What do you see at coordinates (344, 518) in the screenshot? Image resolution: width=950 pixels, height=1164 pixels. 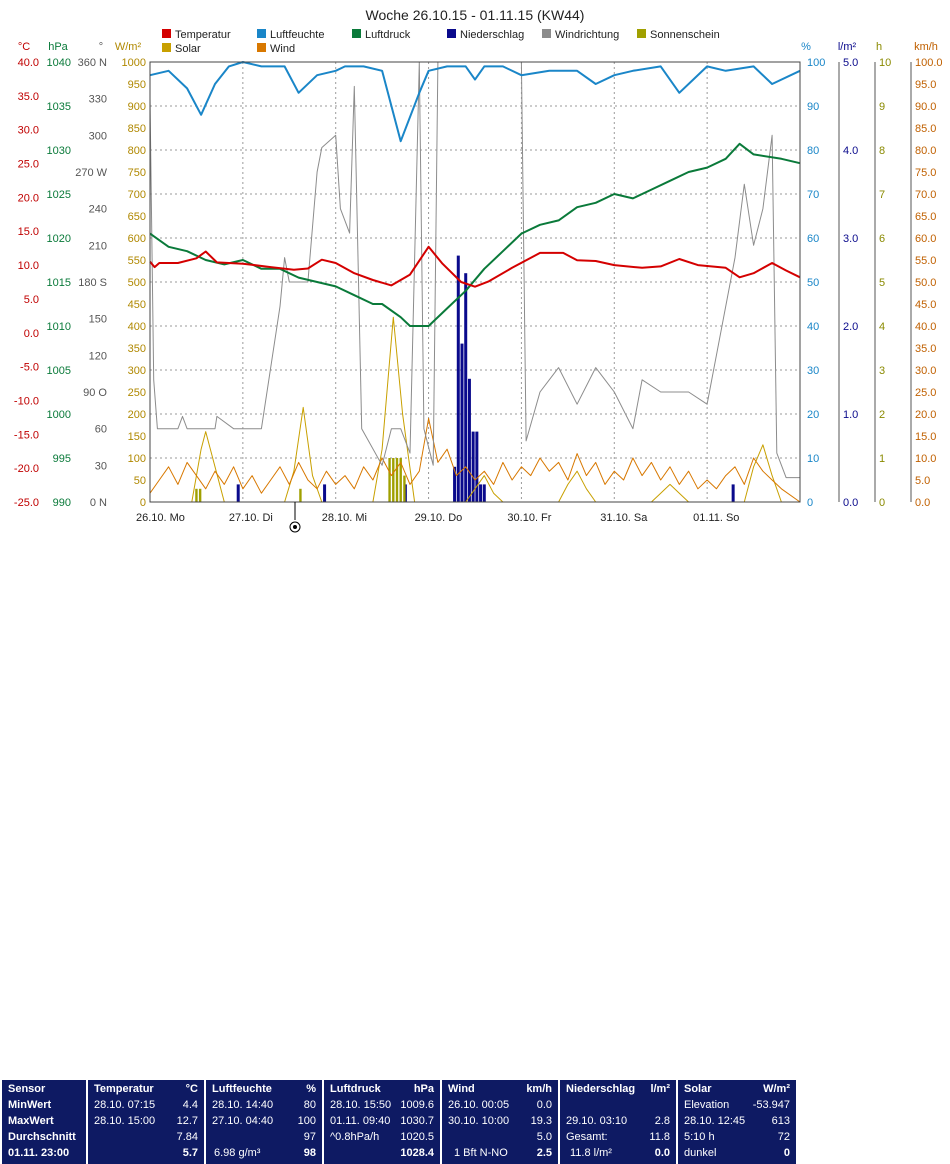 I see `day-label-2: 28.10. Mi` at bounding box center [344, 518].